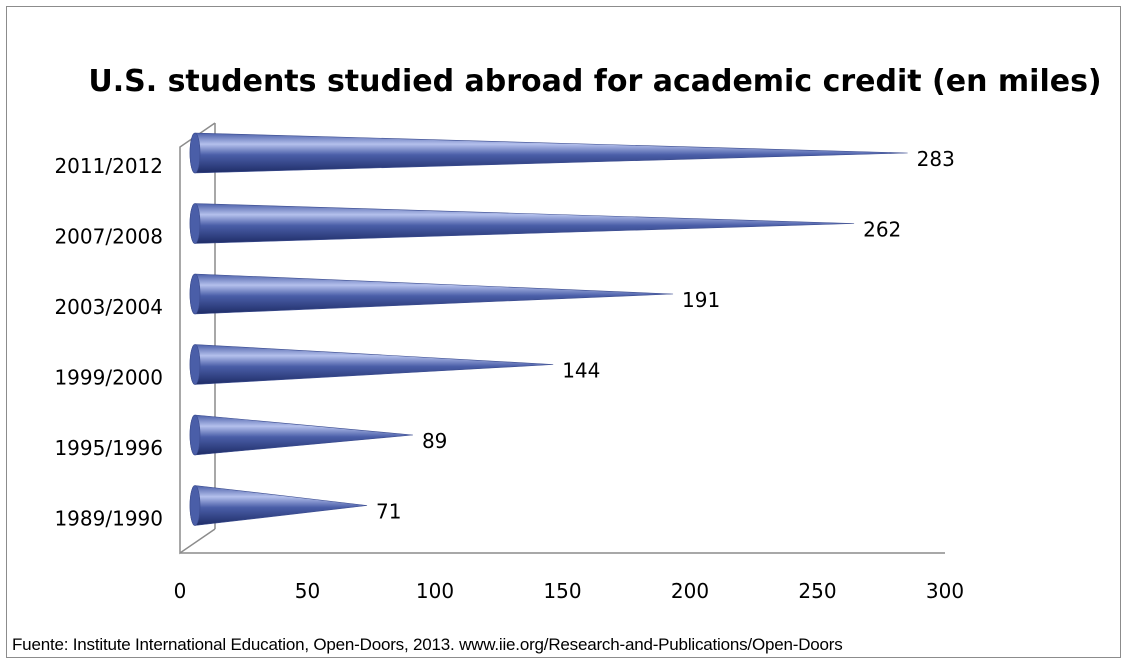 Image resolution: width=1128 pixels, height=666 pixels. Describe the element at coordinates (435, 591) in the screenshot. I see `x-tick-label: 100` at that location.